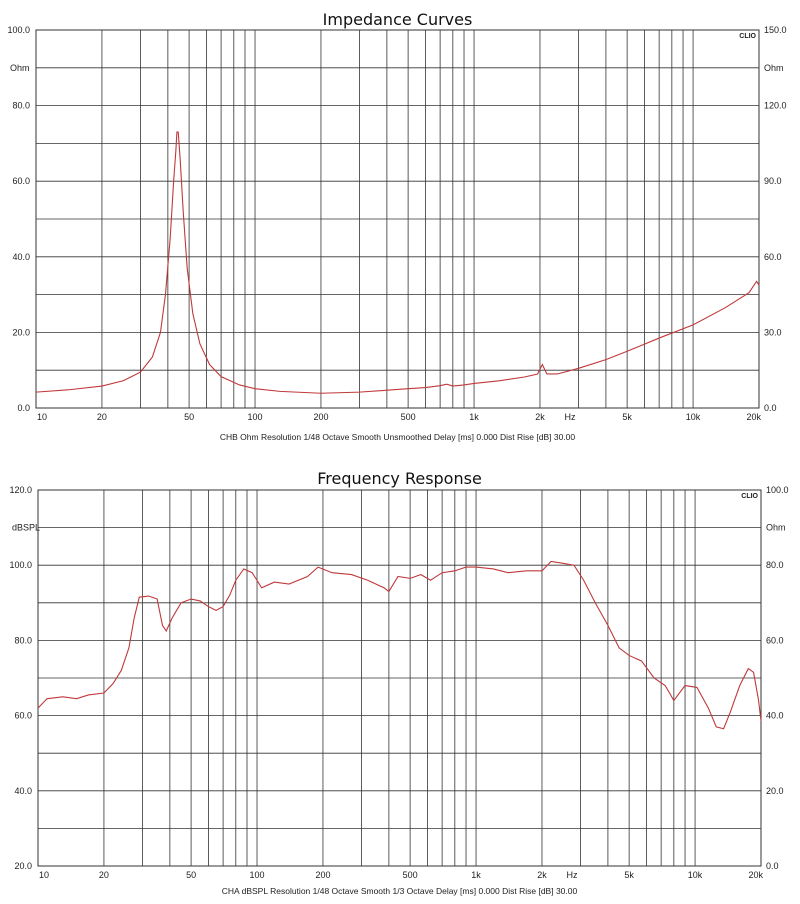 This screenshot has height=904, width=800. Describe the element at coordinates (399, 478) in the screenshot. I see `chart-title: Frequency Response` at that location.